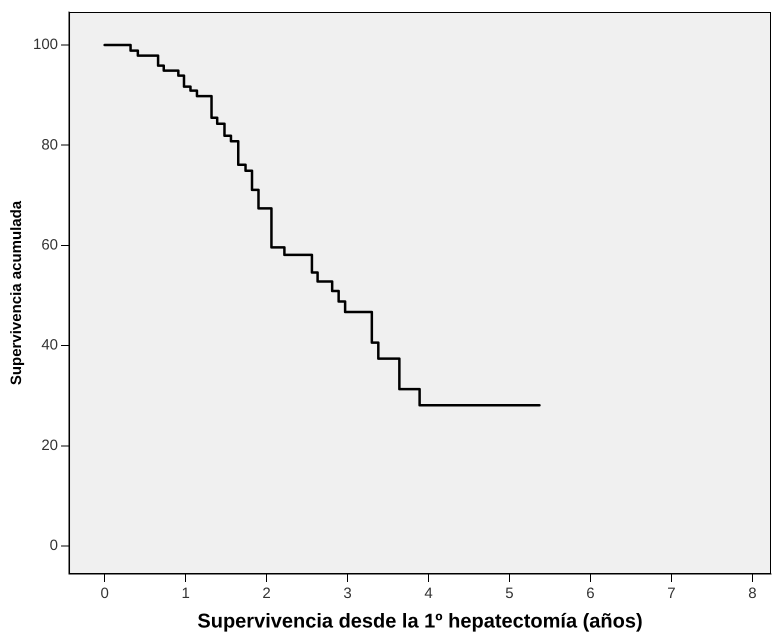 Image resolution: width=779 pixels, height=640 pixels. What do you see at coordinates (49, 245) in the screenshot?
I see `y-tick-label: 60` at bounding box center [49, 245].